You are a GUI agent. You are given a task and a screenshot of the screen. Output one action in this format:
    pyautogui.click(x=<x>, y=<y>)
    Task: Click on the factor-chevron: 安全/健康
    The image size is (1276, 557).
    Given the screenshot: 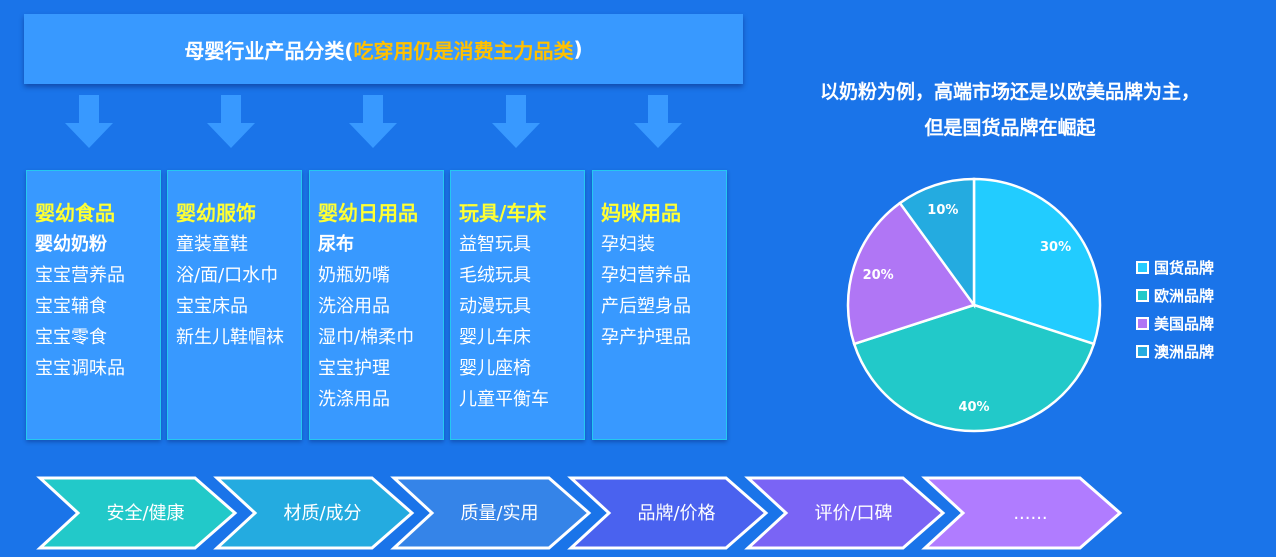 What is the action you would take?
    pyautogui.click(x=137, y=513)
    